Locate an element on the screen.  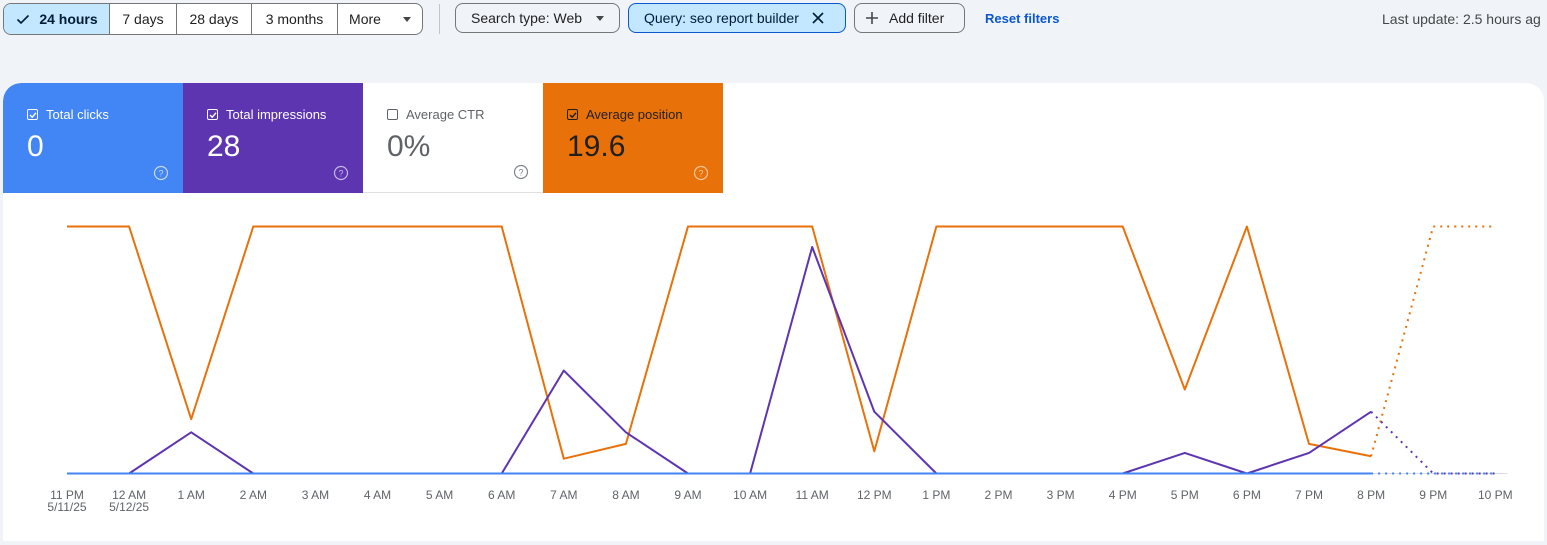
range-label: 24 hours is located at coordinates (68, 19).